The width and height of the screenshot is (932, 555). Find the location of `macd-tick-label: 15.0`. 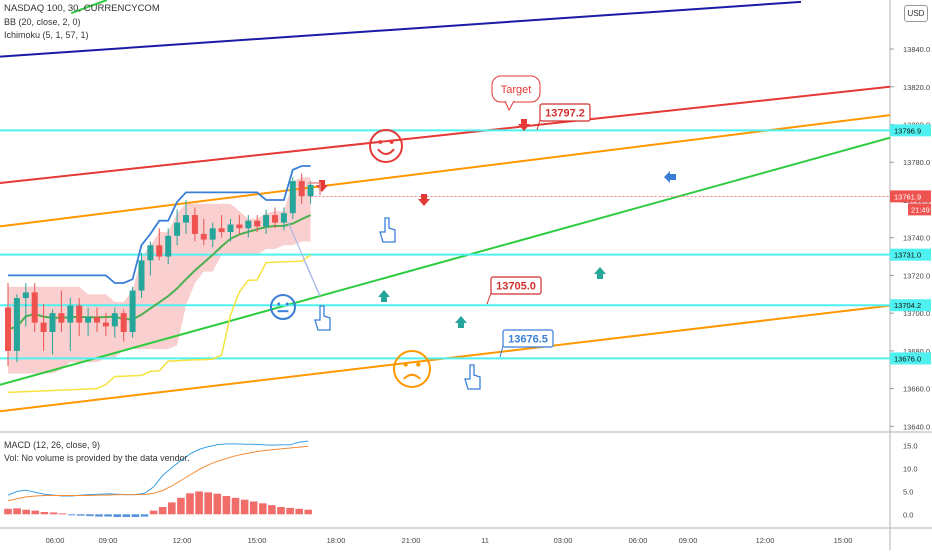

macd-tick-label: 15.0 is located at coordinates (910, 446).